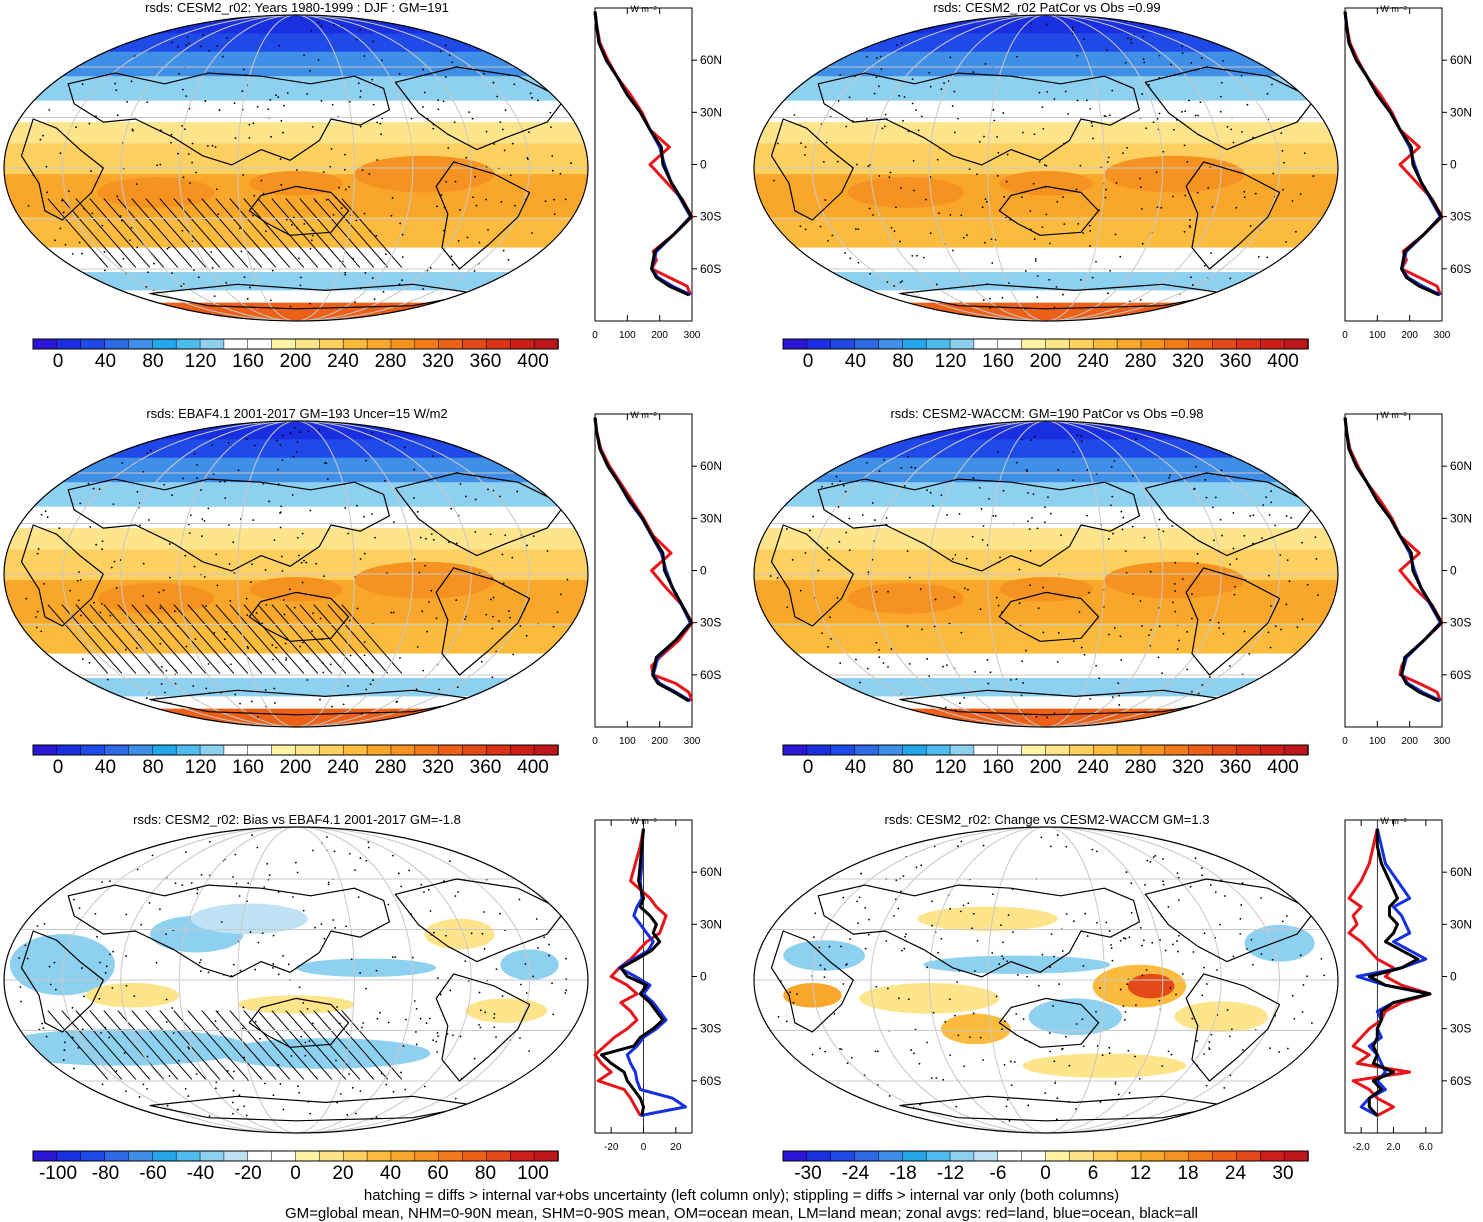 The image size is (1483, 1222). I want to click on colorbar-label: -80, so click(105, 1173).